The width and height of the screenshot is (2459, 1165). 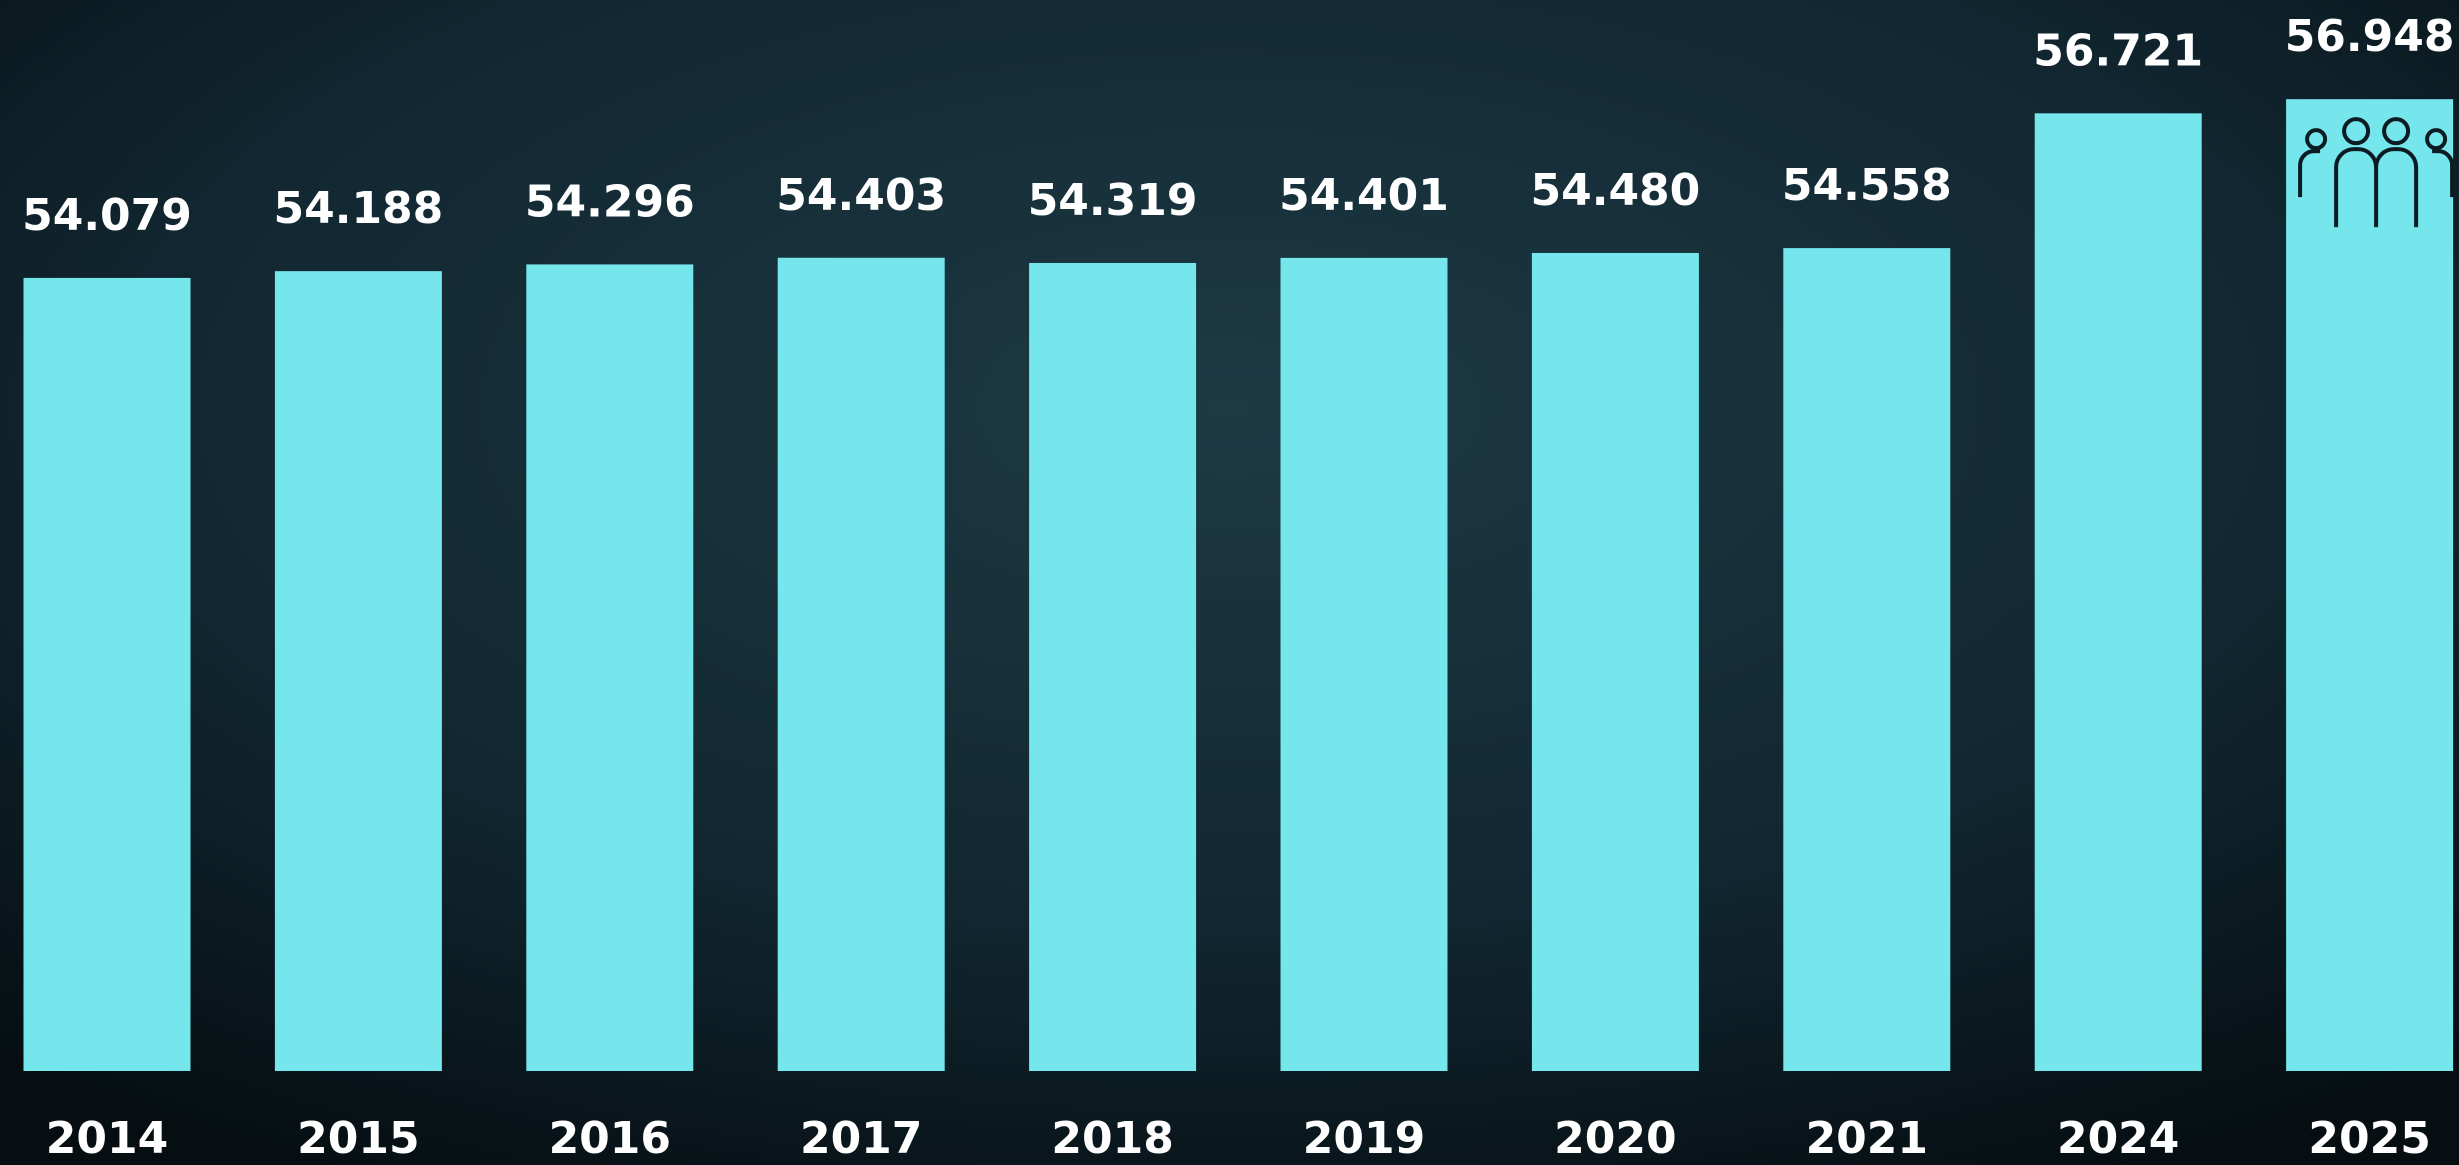 What do you see at coordinates (610, 1138) in the screenshot?
I see `x-tick-label: 2016` at bounding box center [610, 1138].